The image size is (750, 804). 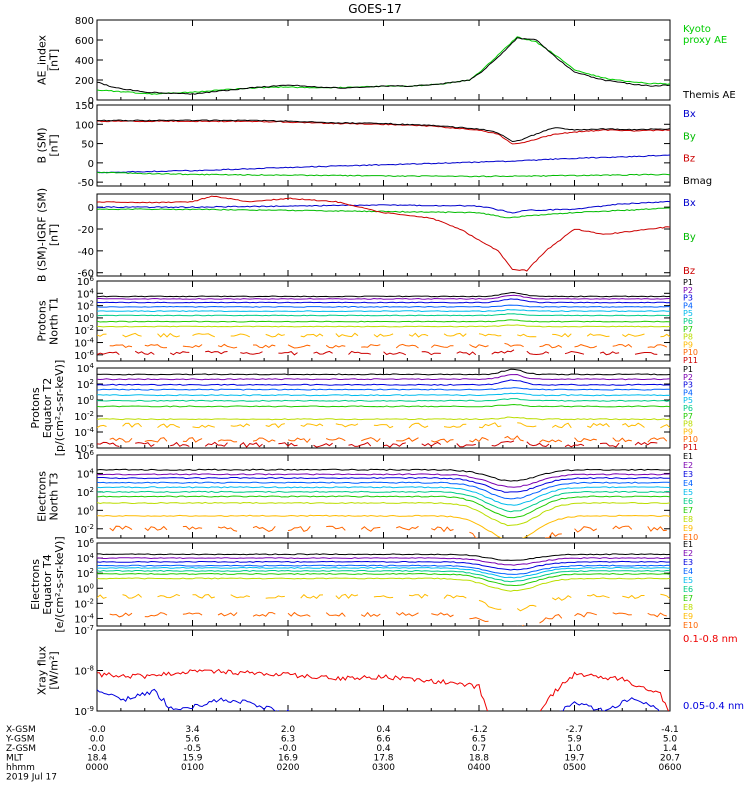 I want to click on ephem-date: 2019 Jul 17, so click(x=31, y=778).